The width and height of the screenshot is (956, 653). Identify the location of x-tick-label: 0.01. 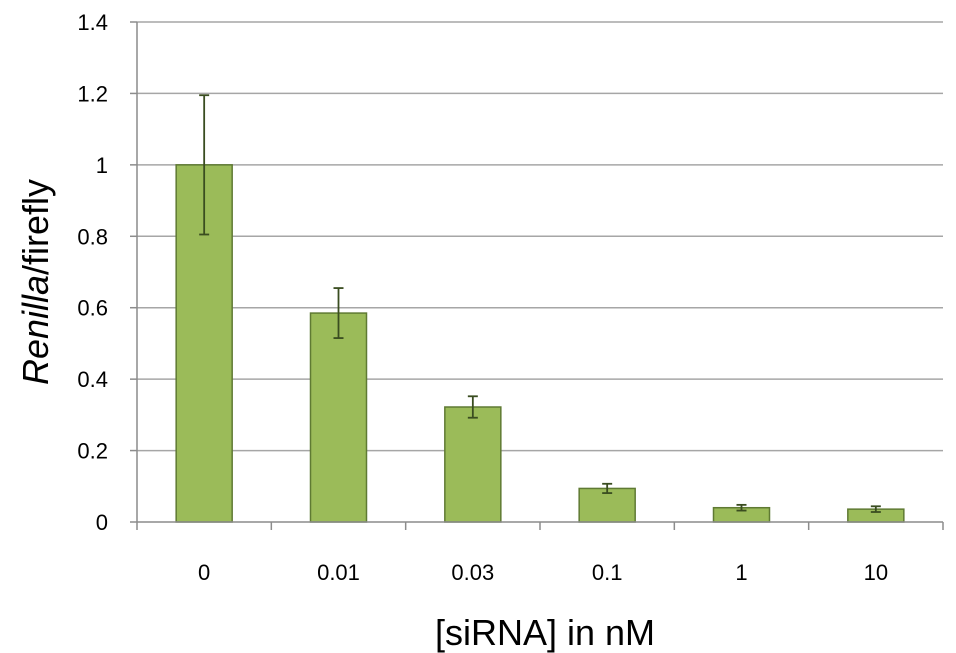
(338, 572).